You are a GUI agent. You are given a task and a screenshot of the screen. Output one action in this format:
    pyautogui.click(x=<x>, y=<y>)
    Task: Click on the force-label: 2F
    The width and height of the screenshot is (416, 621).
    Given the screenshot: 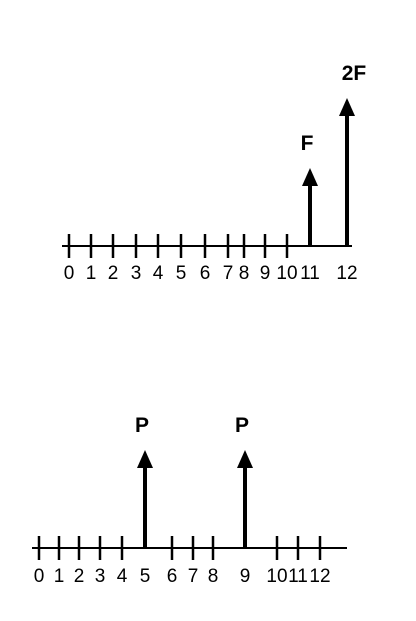 What is the action you would take?
    pyautogui.click(x=354, y=73)
    